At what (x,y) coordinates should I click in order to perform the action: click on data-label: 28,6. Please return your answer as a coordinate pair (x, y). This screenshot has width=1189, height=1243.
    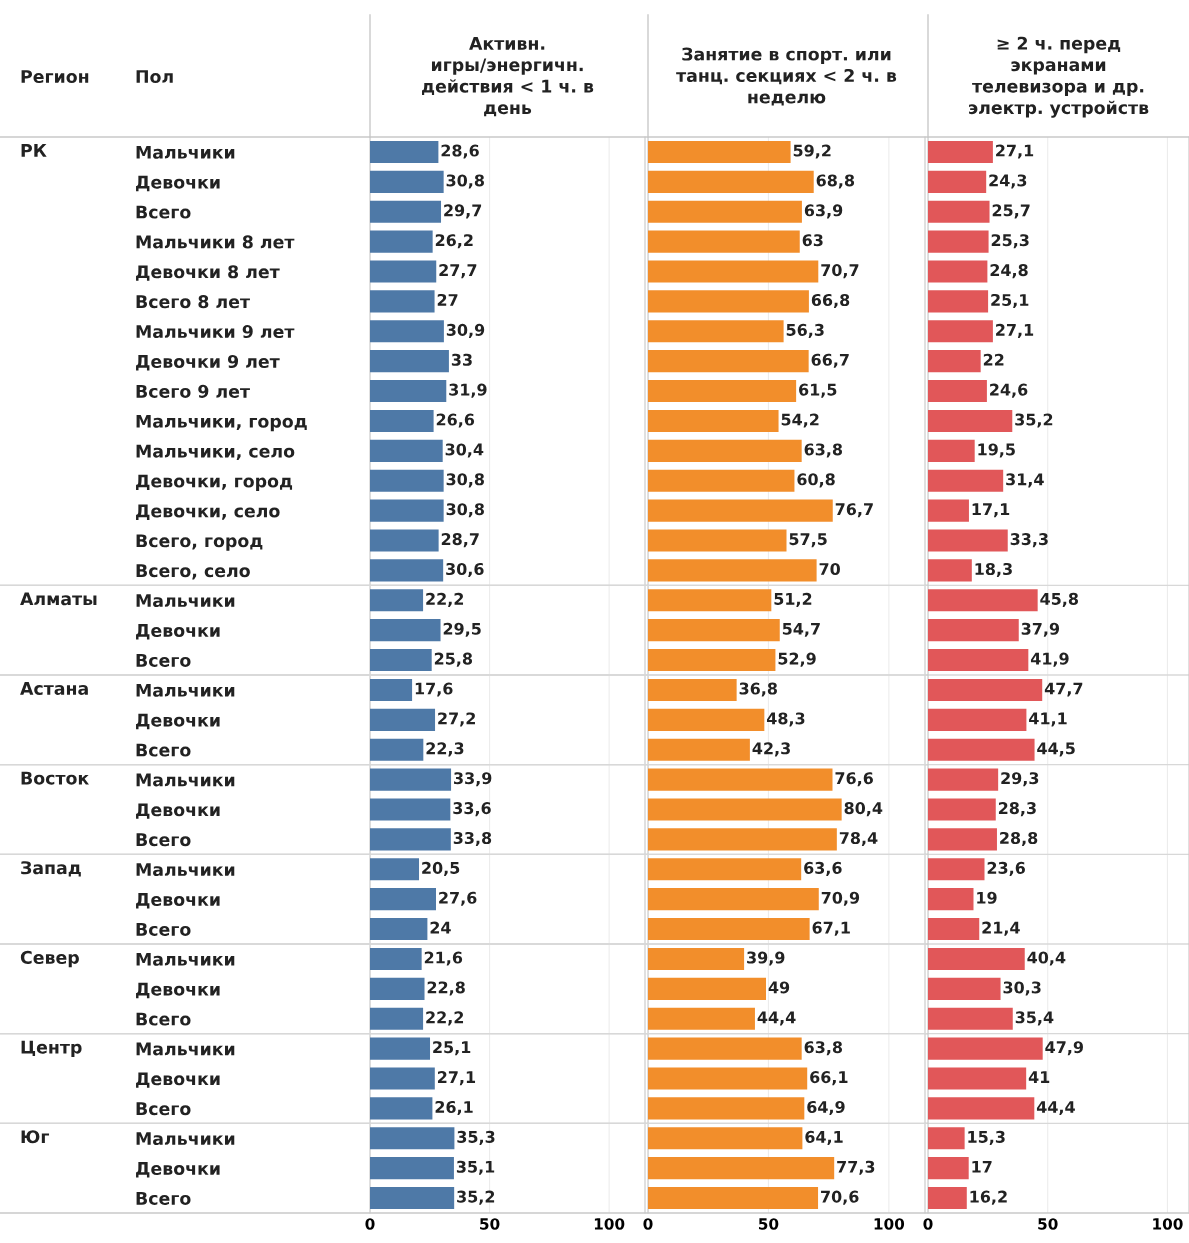
    Looking at the image, I should click on (460, 151).